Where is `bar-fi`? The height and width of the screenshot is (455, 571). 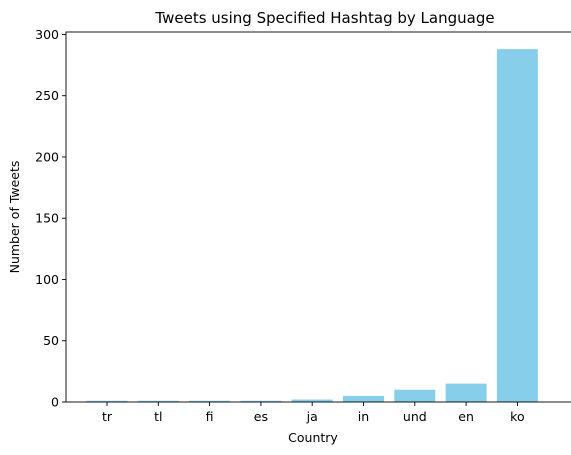 bar-fi is located at coordinates (210, 401).